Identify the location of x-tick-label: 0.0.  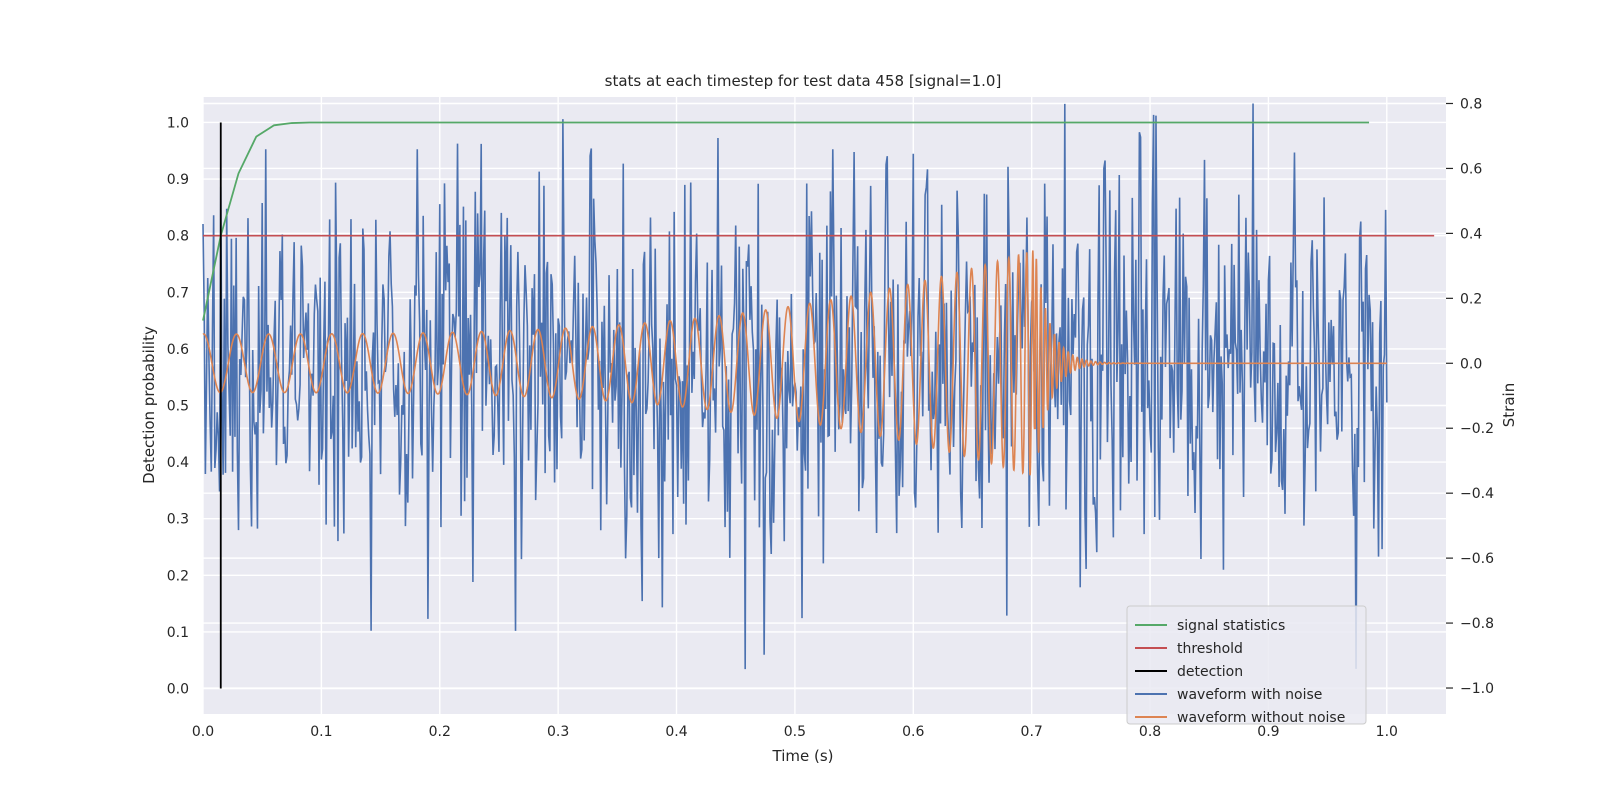
(203, 732).